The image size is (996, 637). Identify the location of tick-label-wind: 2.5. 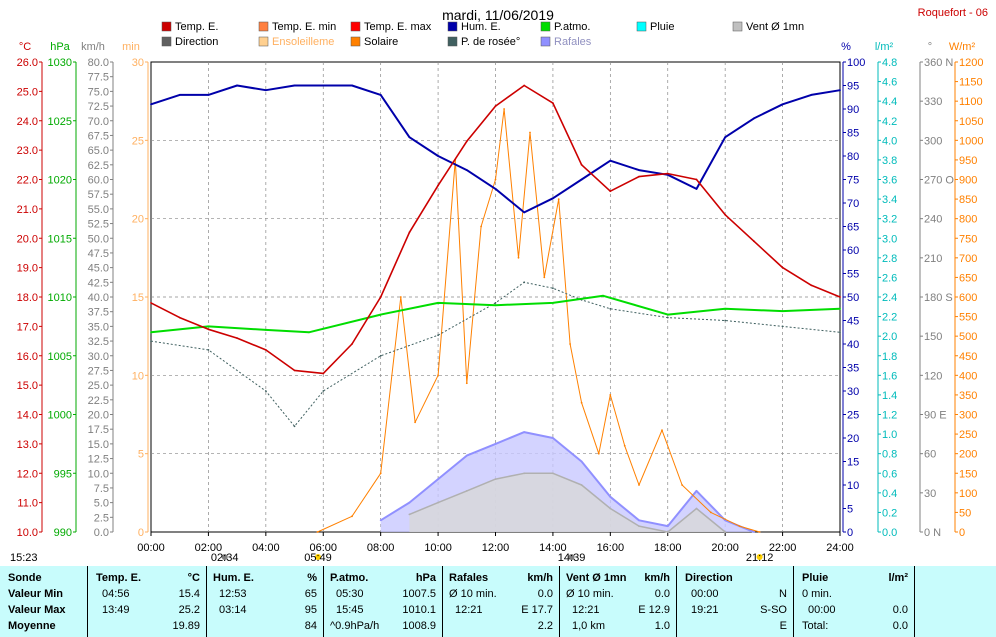
(101, 518).